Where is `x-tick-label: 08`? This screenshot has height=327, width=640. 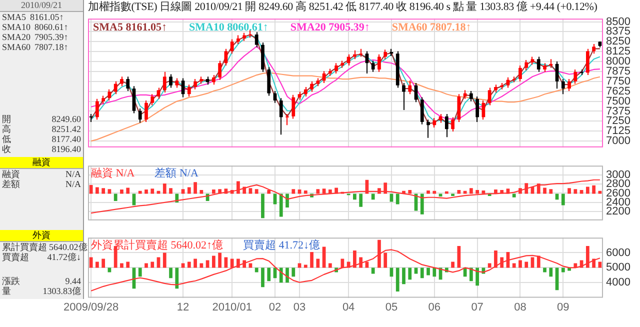
x-tick-label: 08 is located at coordinates (520, 307).